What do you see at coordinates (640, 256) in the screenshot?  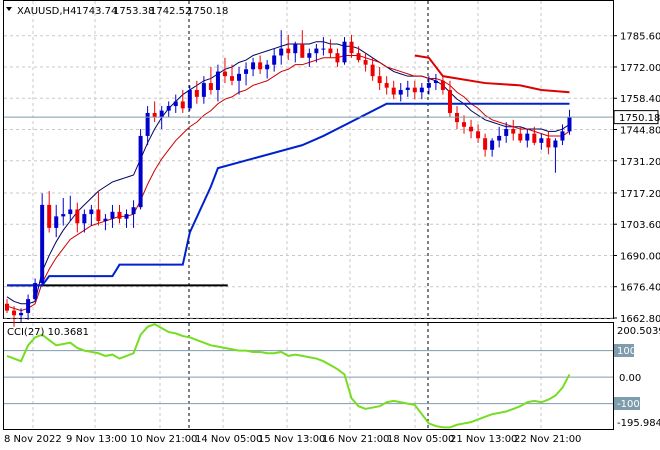 I see `price-tick-label: 1690.00` at bounding box center [640, 256].